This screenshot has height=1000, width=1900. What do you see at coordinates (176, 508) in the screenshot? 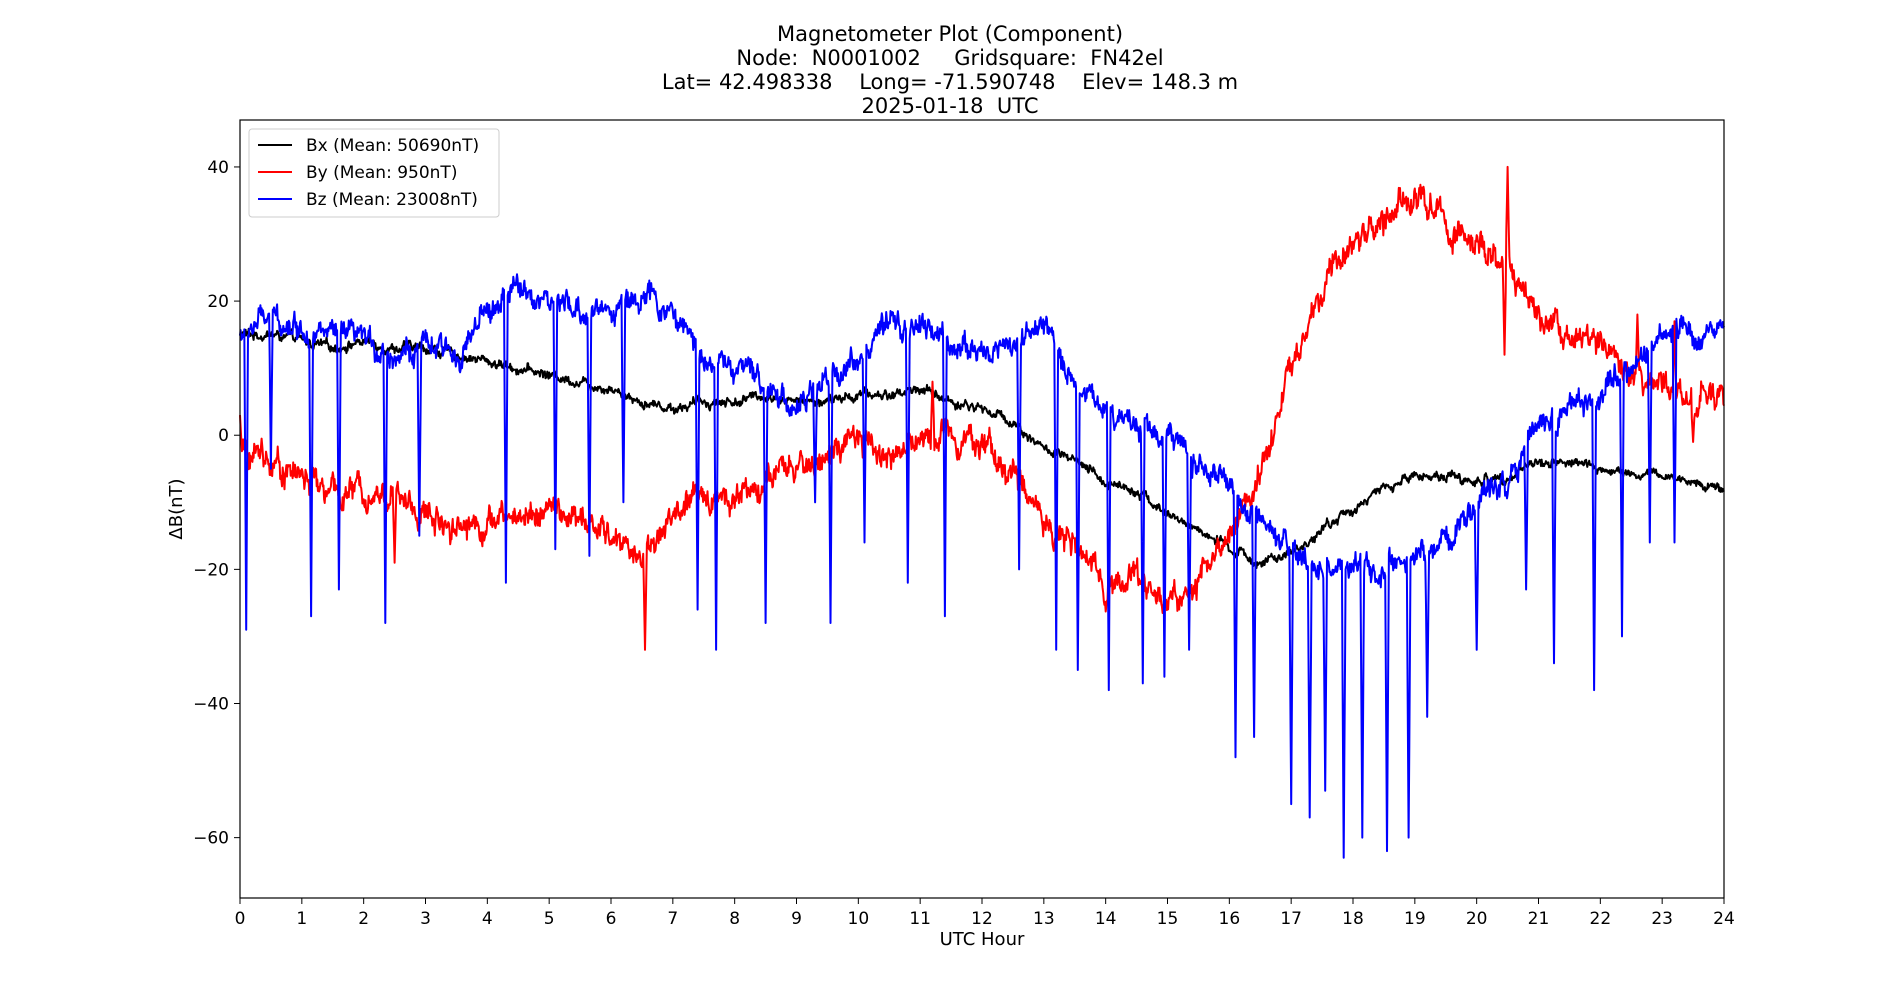
I see `y-axis-label: ΔB(nT)` at bounding box center [176, 508].